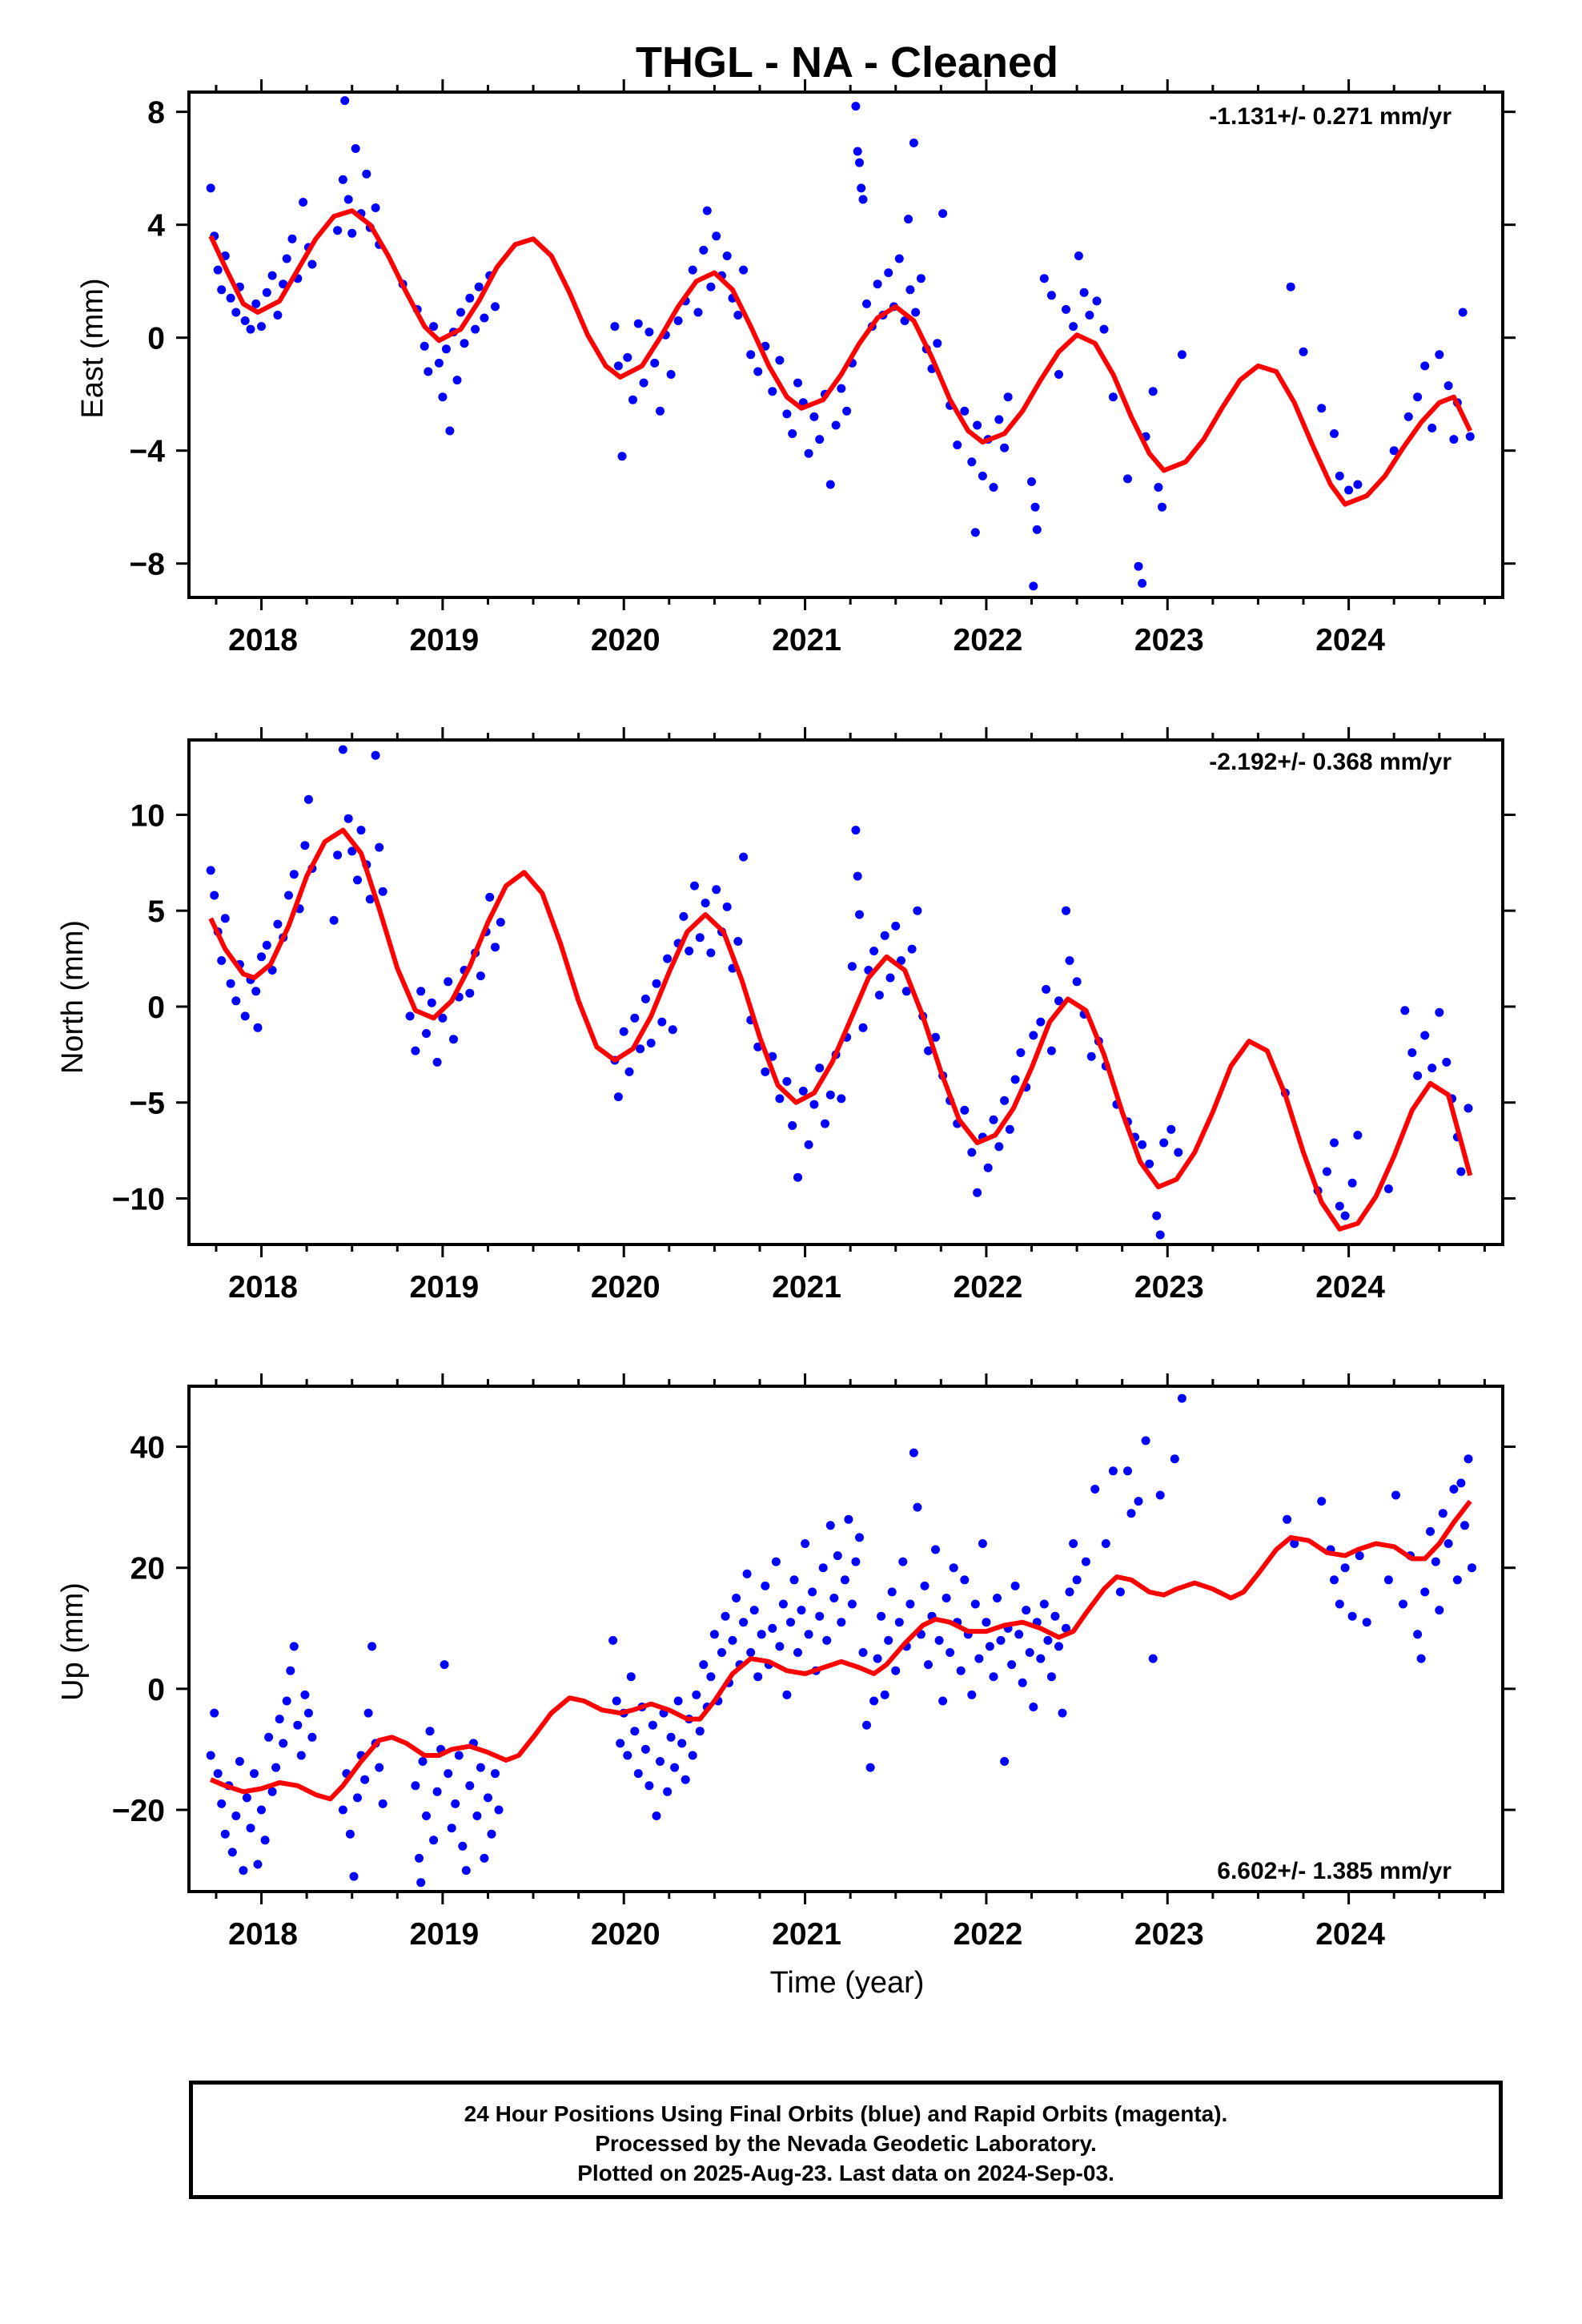  Describe the element at coordinates (847, 1983) in the screenshot. I see `x-axis-label: Time (year)` at that location.